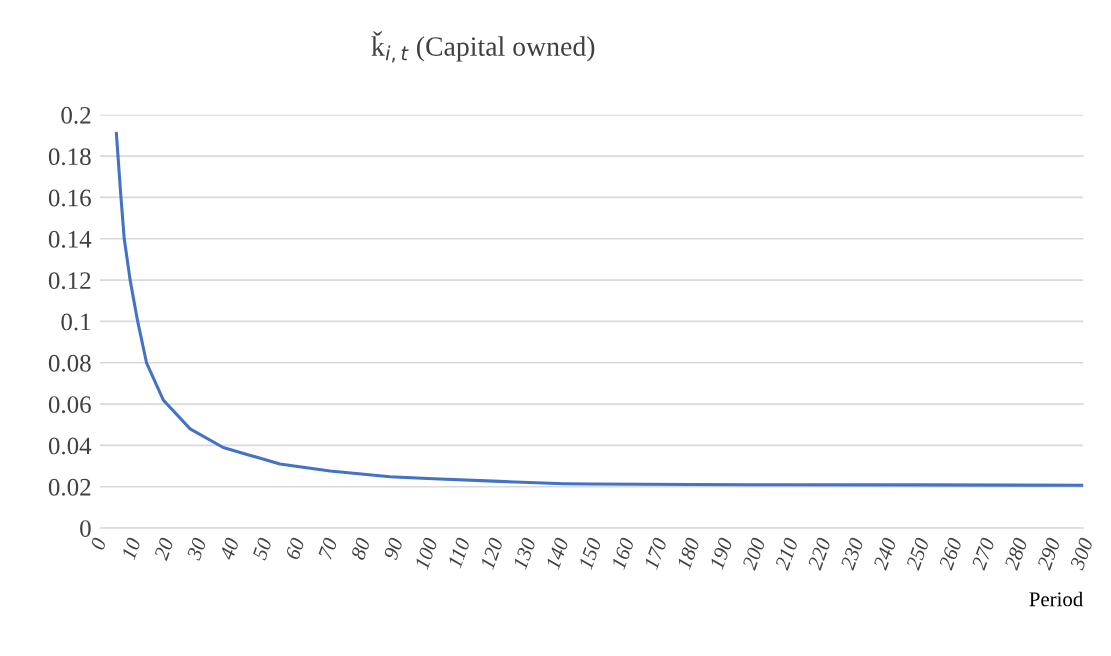  Describe the element at coordinates (70, 239) in the screenshot. I see `y-tick-label: 0.14` at that location.